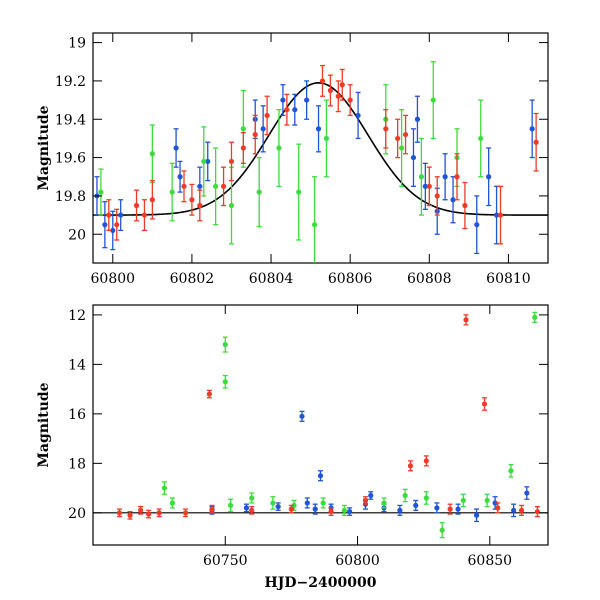 The height and width of the screenshot is (600, 600). I want to click on bottom-y-axis-label: Magnitude, so click(44, 424).